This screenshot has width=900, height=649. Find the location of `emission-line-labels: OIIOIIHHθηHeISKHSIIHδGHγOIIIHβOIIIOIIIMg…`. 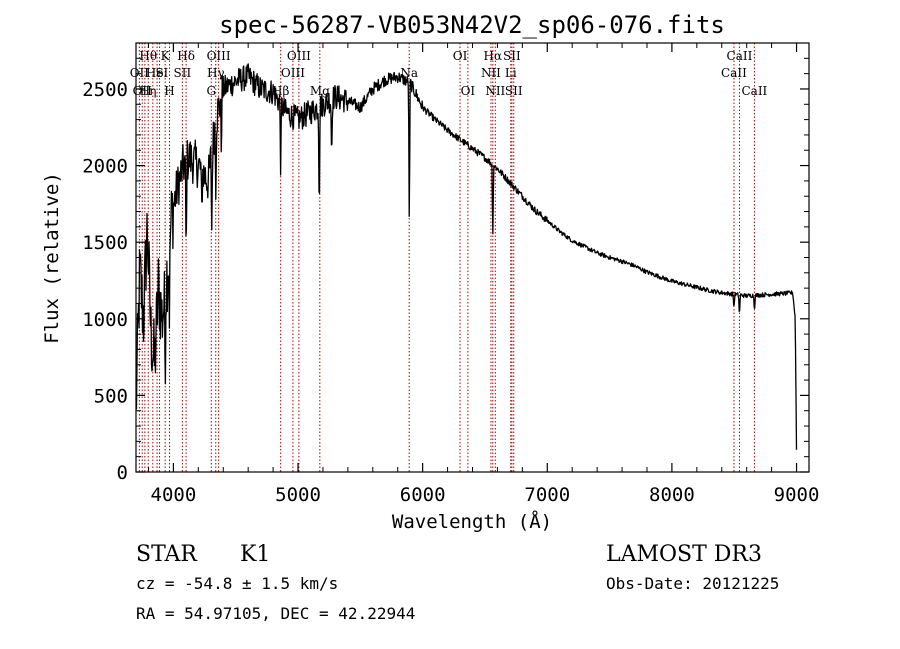

emission-line-labels: OIIOIIHHθηHeISKHSIIHδGHγOIIIHβOIIIOIIIMg… is located at coordinates (449, 73).